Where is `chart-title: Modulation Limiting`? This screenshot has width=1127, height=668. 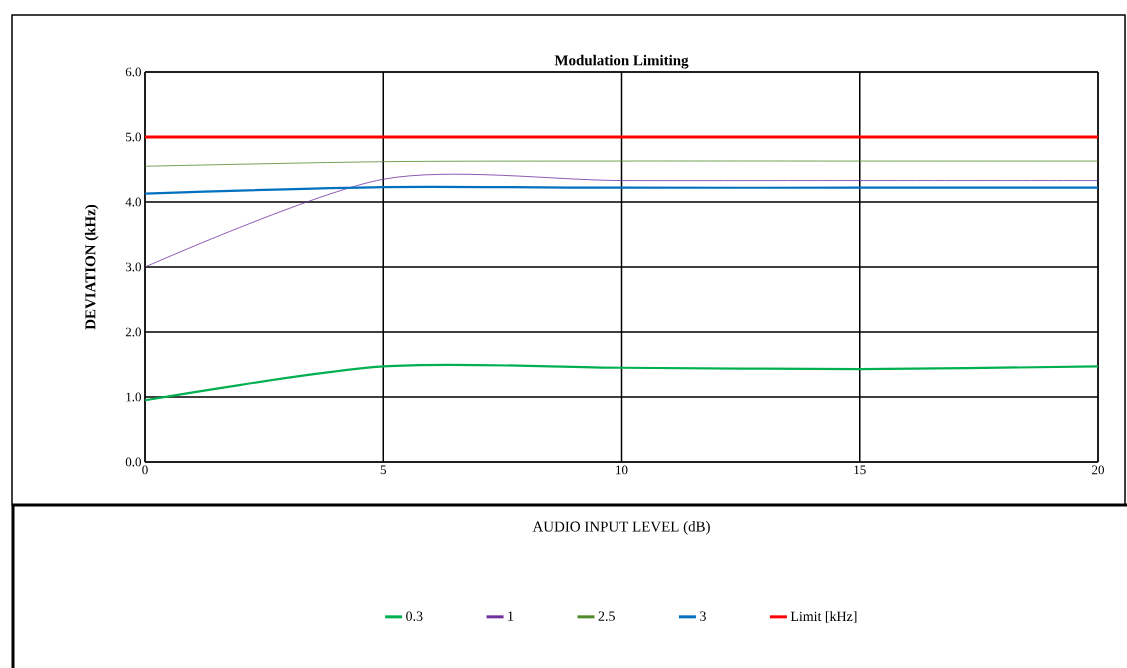
chart-title: Modulation Limiting is located at coordinates (621, 61).